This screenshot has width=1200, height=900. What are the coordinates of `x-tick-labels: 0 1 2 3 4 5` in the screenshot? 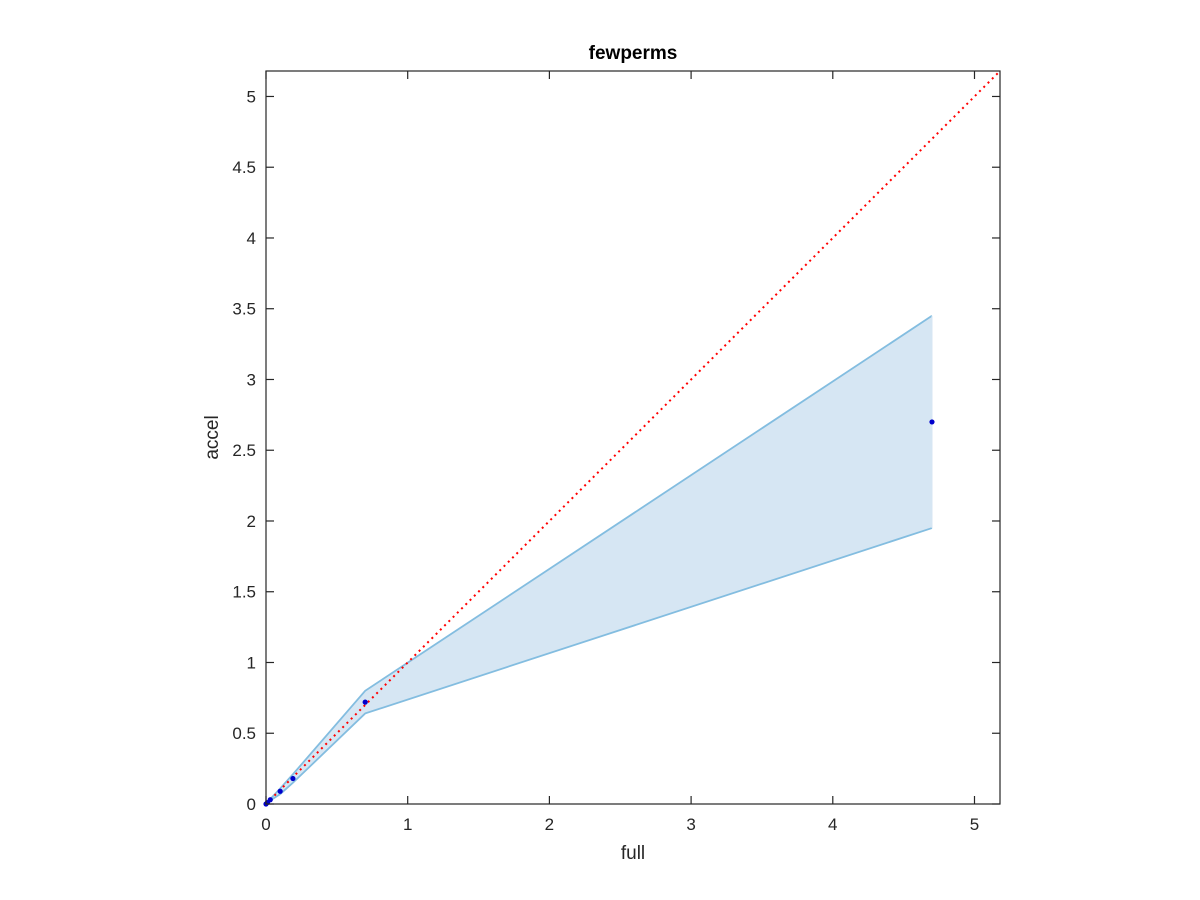 It's located at (620, 824).